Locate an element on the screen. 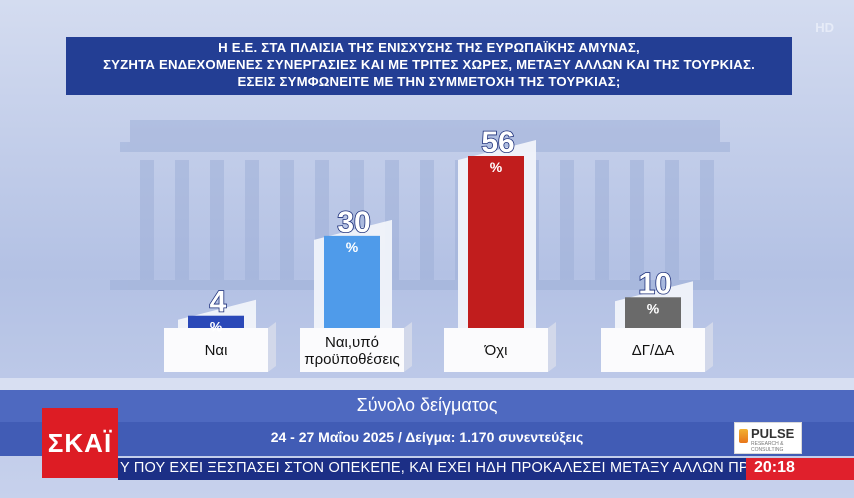 The width and height of the screenshot is (854, 498). bar-group: 10% ΔΓ/ΔΑ is located at coordinates (657, 319).